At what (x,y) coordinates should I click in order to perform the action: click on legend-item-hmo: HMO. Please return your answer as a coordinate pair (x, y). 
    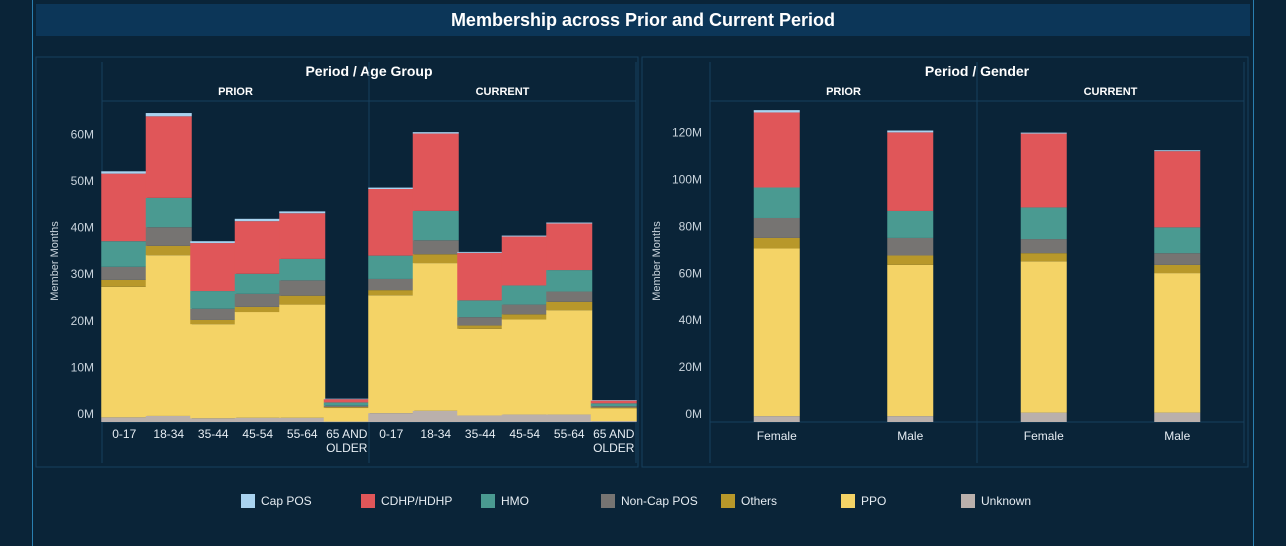
    Looking at the image, I should click on (505, 501).